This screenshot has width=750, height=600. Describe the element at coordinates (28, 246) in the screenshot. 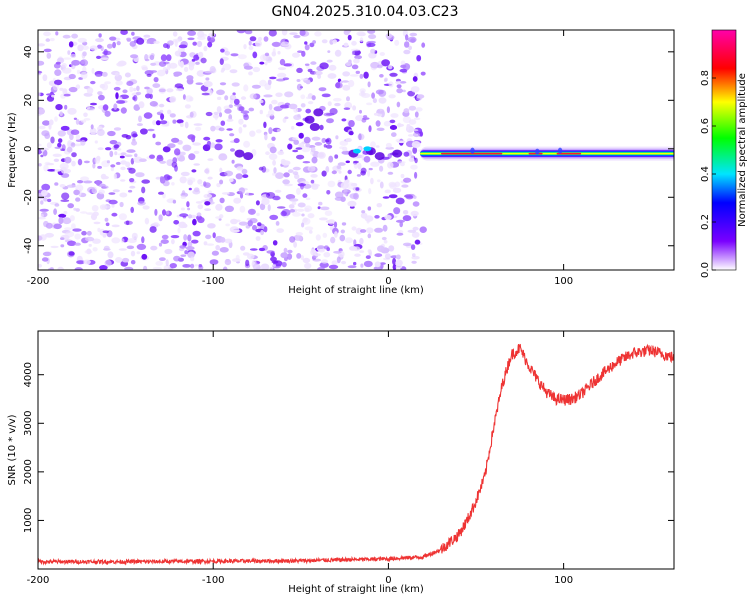

I see `y-tick-label: -40` at that location.